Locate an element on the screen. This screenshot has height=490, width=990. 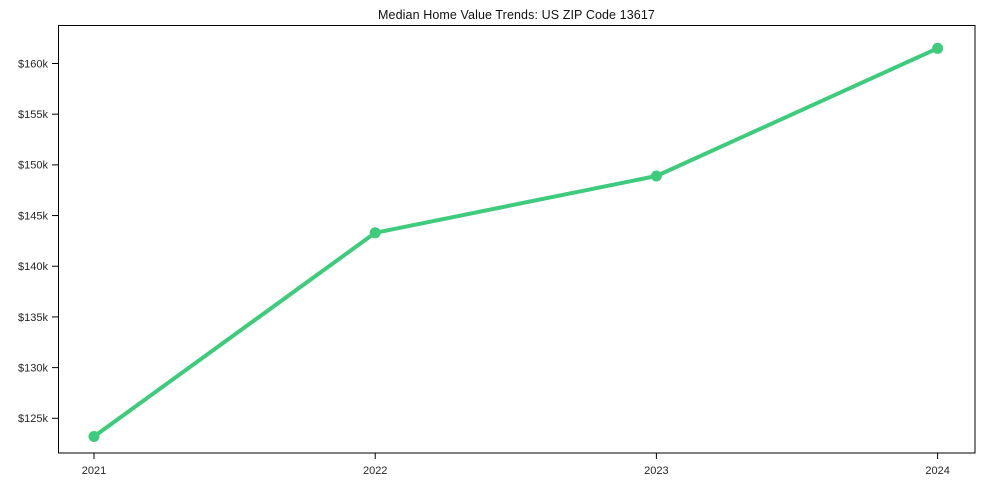
y-tick-label: $130k is located at coordinates (33, 368).